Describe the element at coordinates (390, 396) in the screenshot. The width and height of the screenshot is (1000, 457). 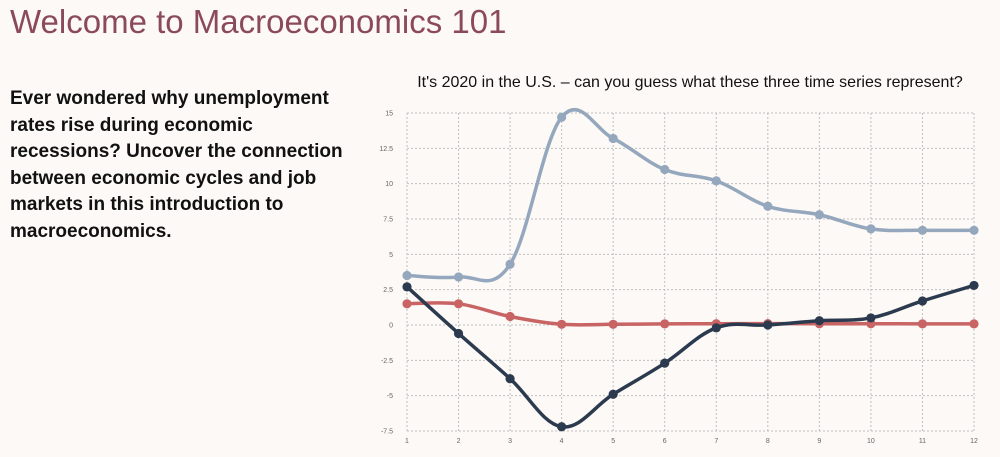
I see `y-tick-label: -5` at that location.